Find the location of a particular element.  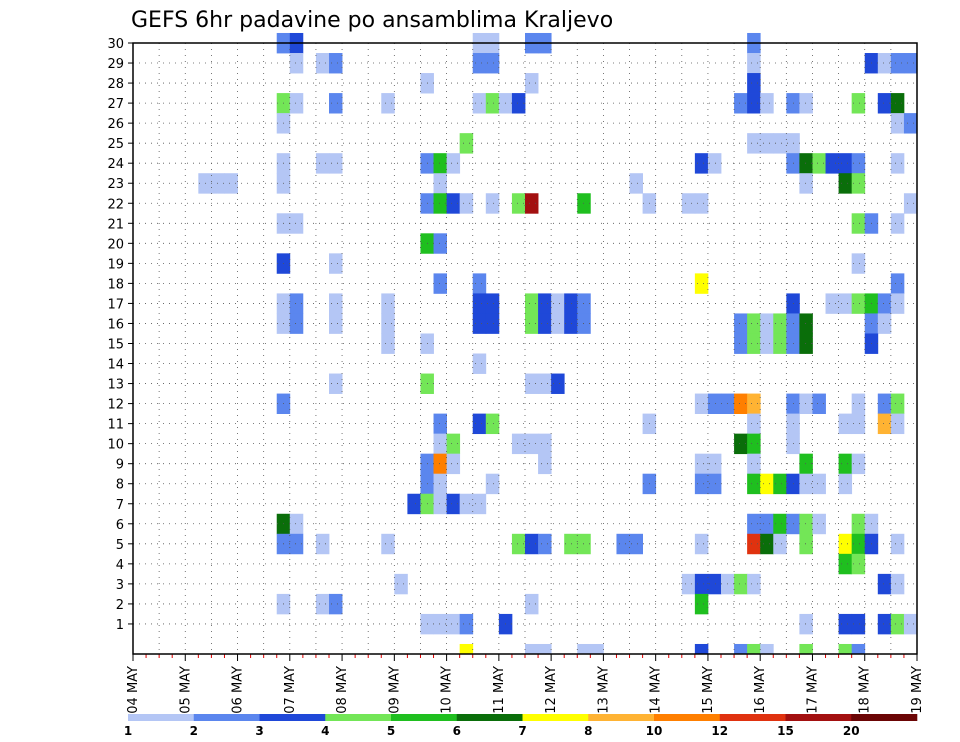

y-tick-label: 2 is located at coordinates (120, 605).